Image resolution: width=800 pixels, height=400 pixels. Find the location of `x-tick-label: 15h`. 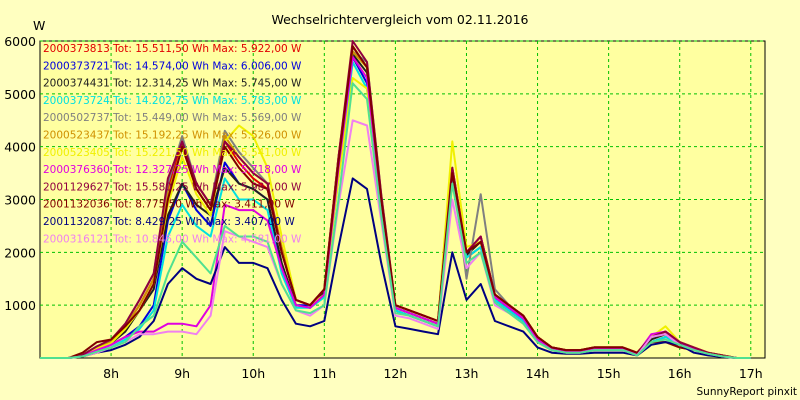

x-tick-label: 15h is located at coordinates (609, 373).